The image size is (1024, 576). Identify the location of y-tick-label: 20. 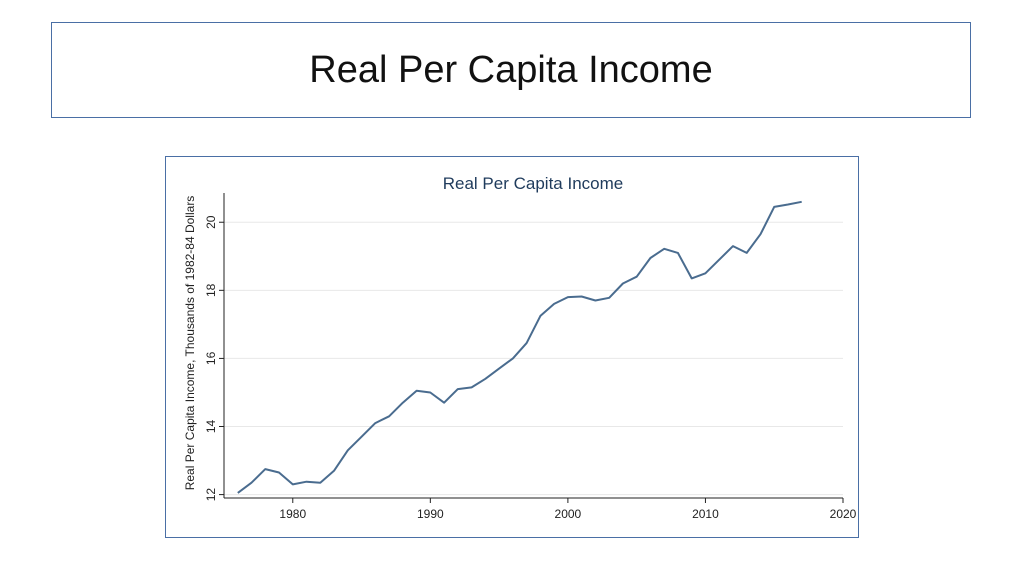
(211, 222).